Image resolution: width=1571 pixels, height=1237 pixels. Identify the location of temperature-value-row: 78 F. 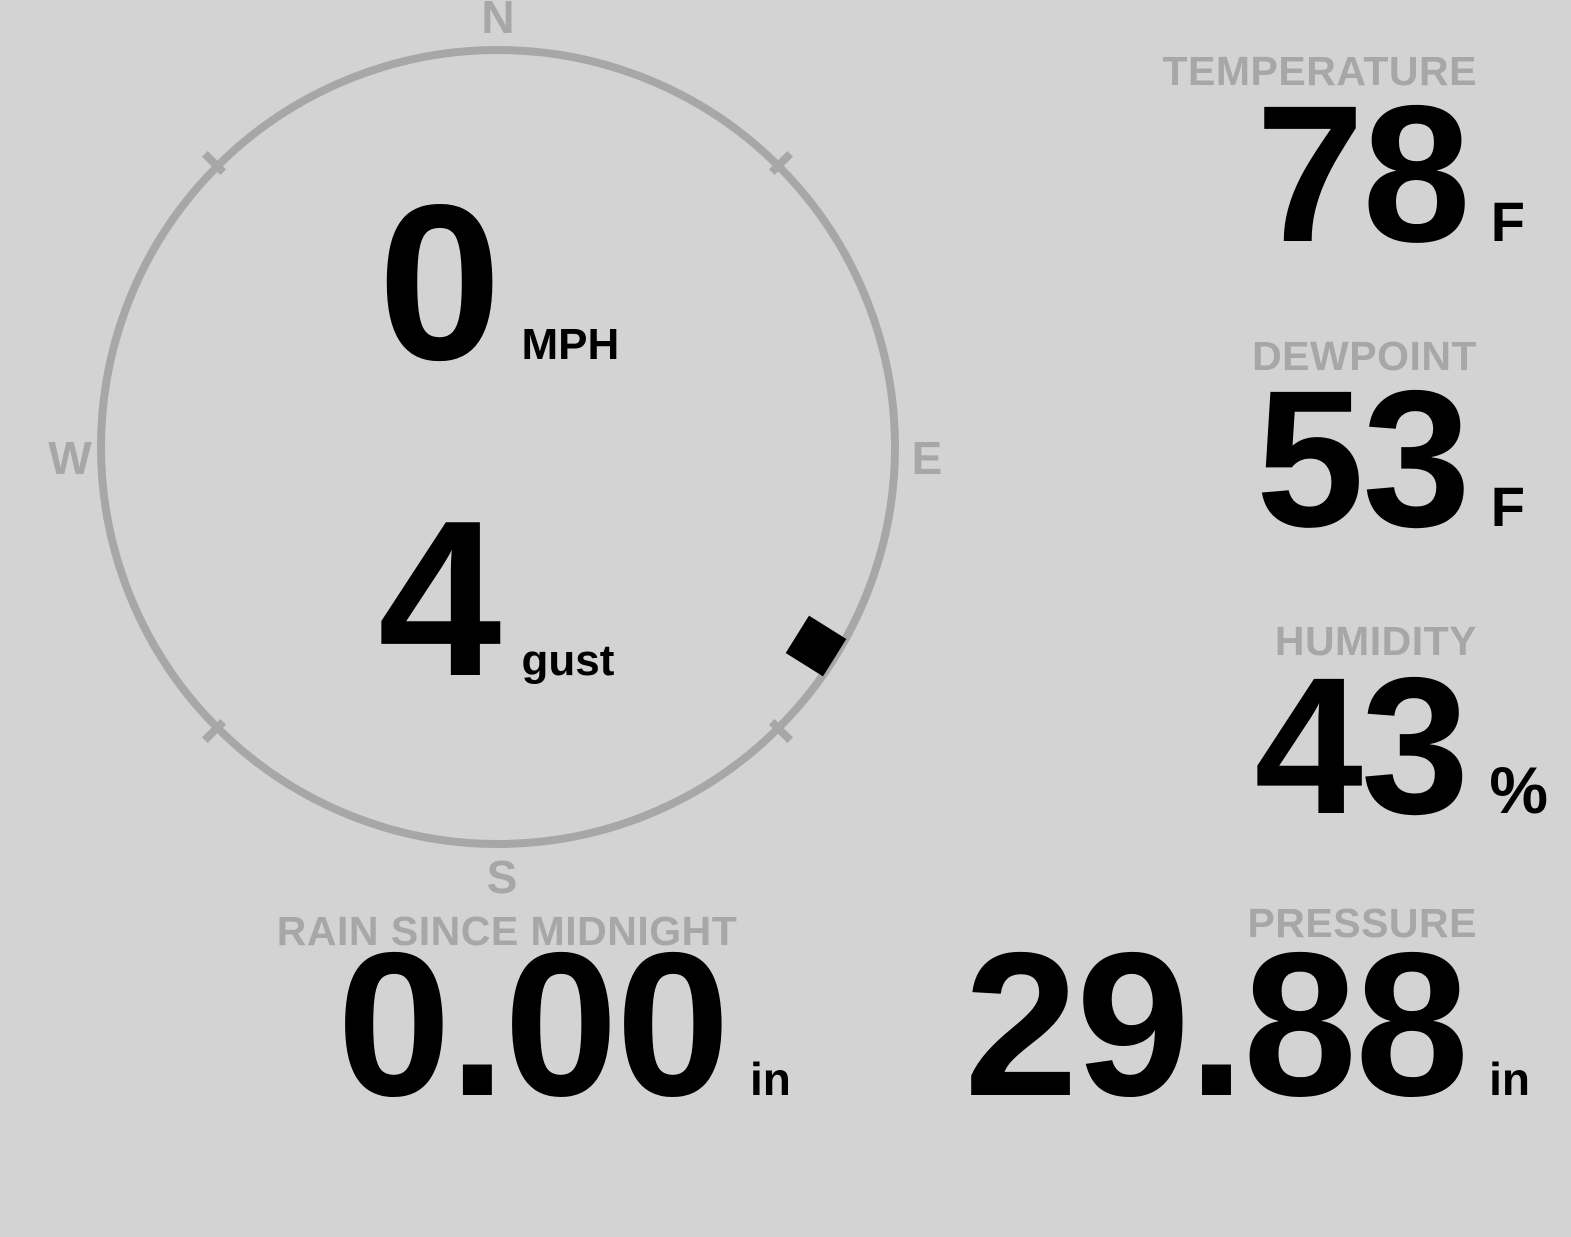
(1390, 174).